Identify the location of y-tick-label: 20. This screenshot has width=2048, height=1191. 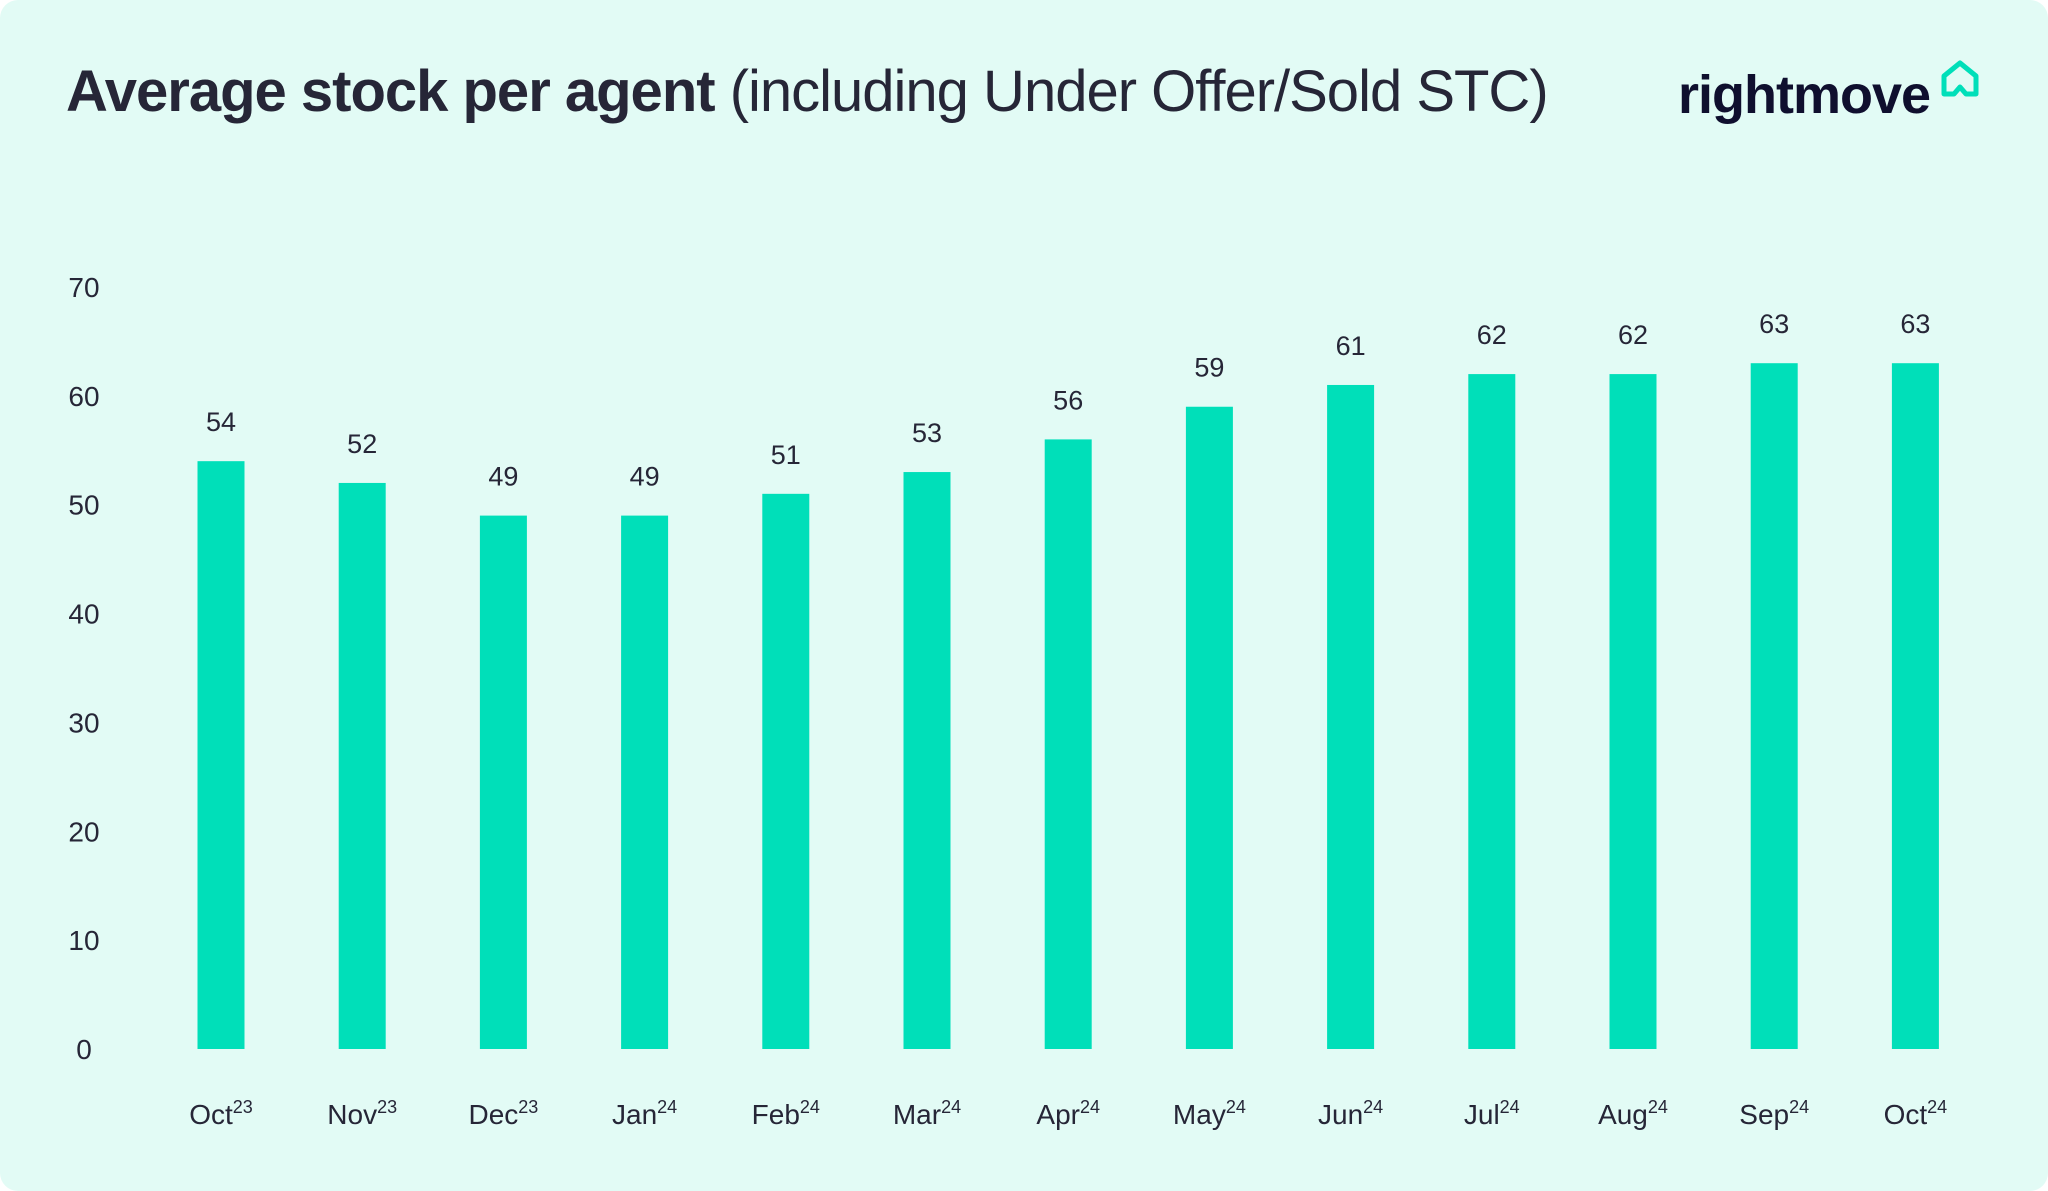
(83, 831).